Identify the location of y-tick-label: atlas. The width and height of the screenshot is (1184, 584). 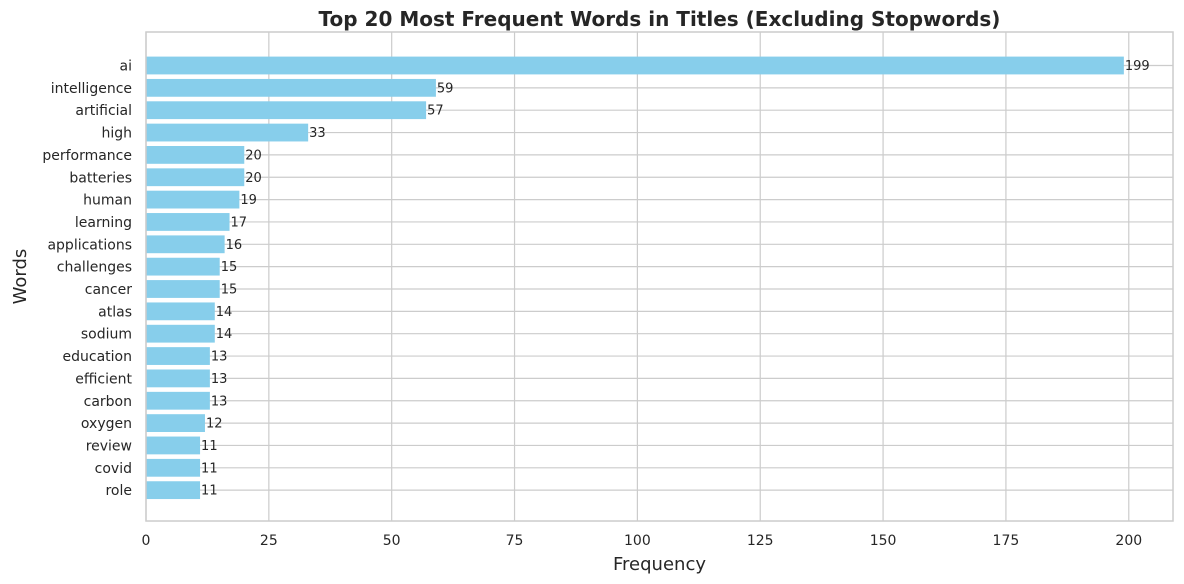
(115, 312).